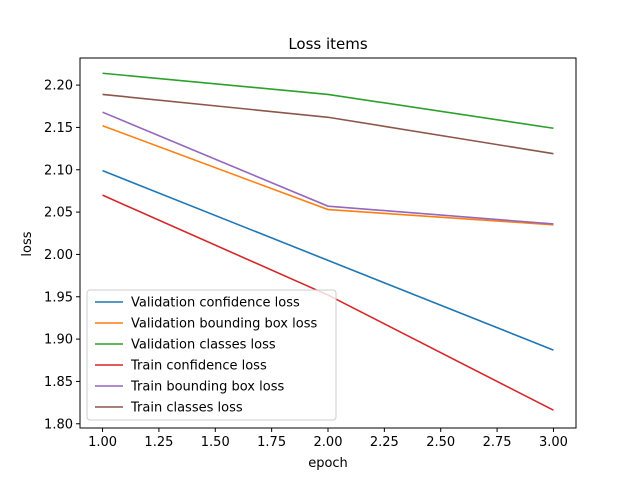  What do you see at coordinates (58, 382) in the screenshot?
I see `y-tick-label: 1.85` at bounding box center [58, 382].